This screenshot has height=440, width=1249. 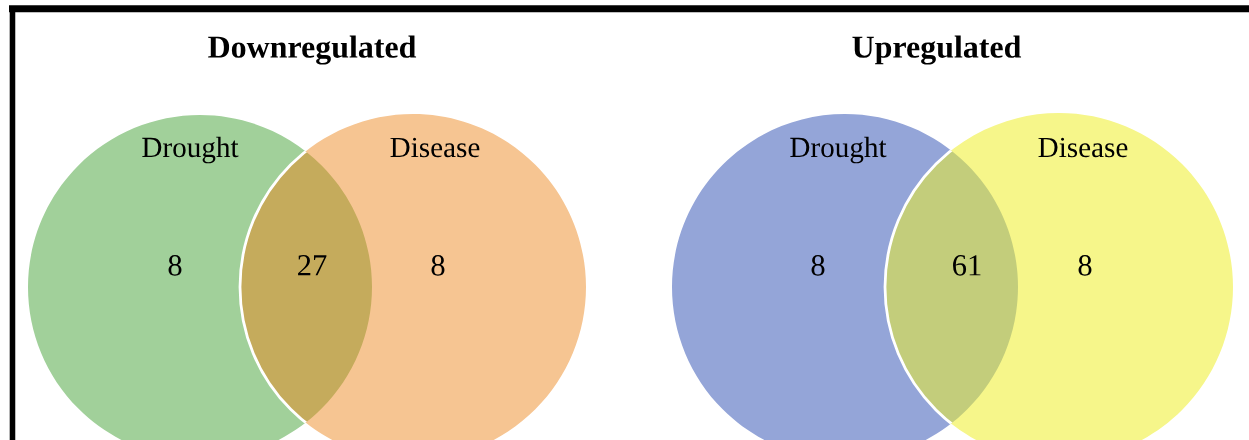 I want to click on data-label: 61, so click(x=967, y=265).